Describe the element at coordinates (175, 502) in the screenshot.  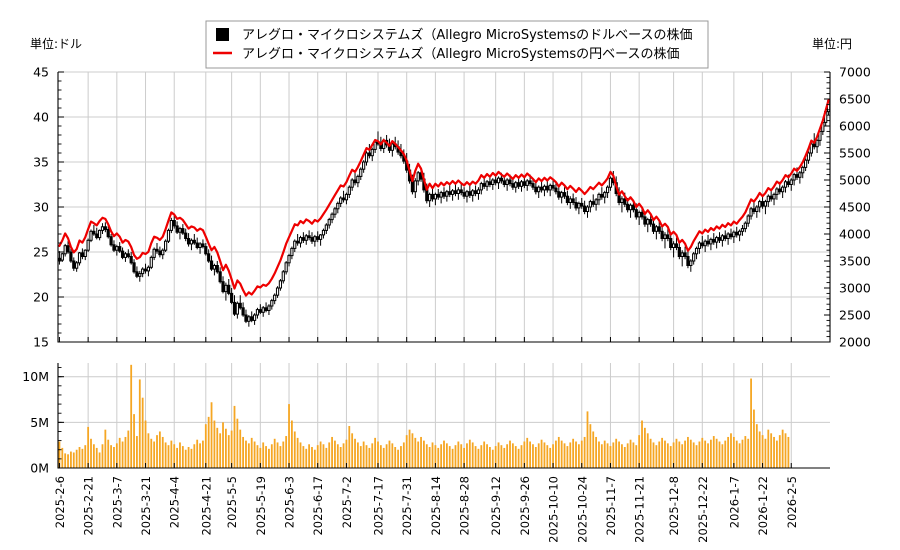
I see `x-axis-date-label: 2025-4-4` at that location.